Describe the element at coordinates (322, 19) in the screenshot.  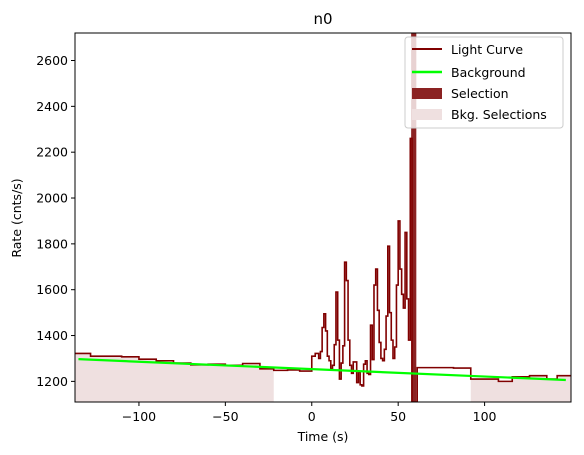
I see `chart-title: n0` at that location.